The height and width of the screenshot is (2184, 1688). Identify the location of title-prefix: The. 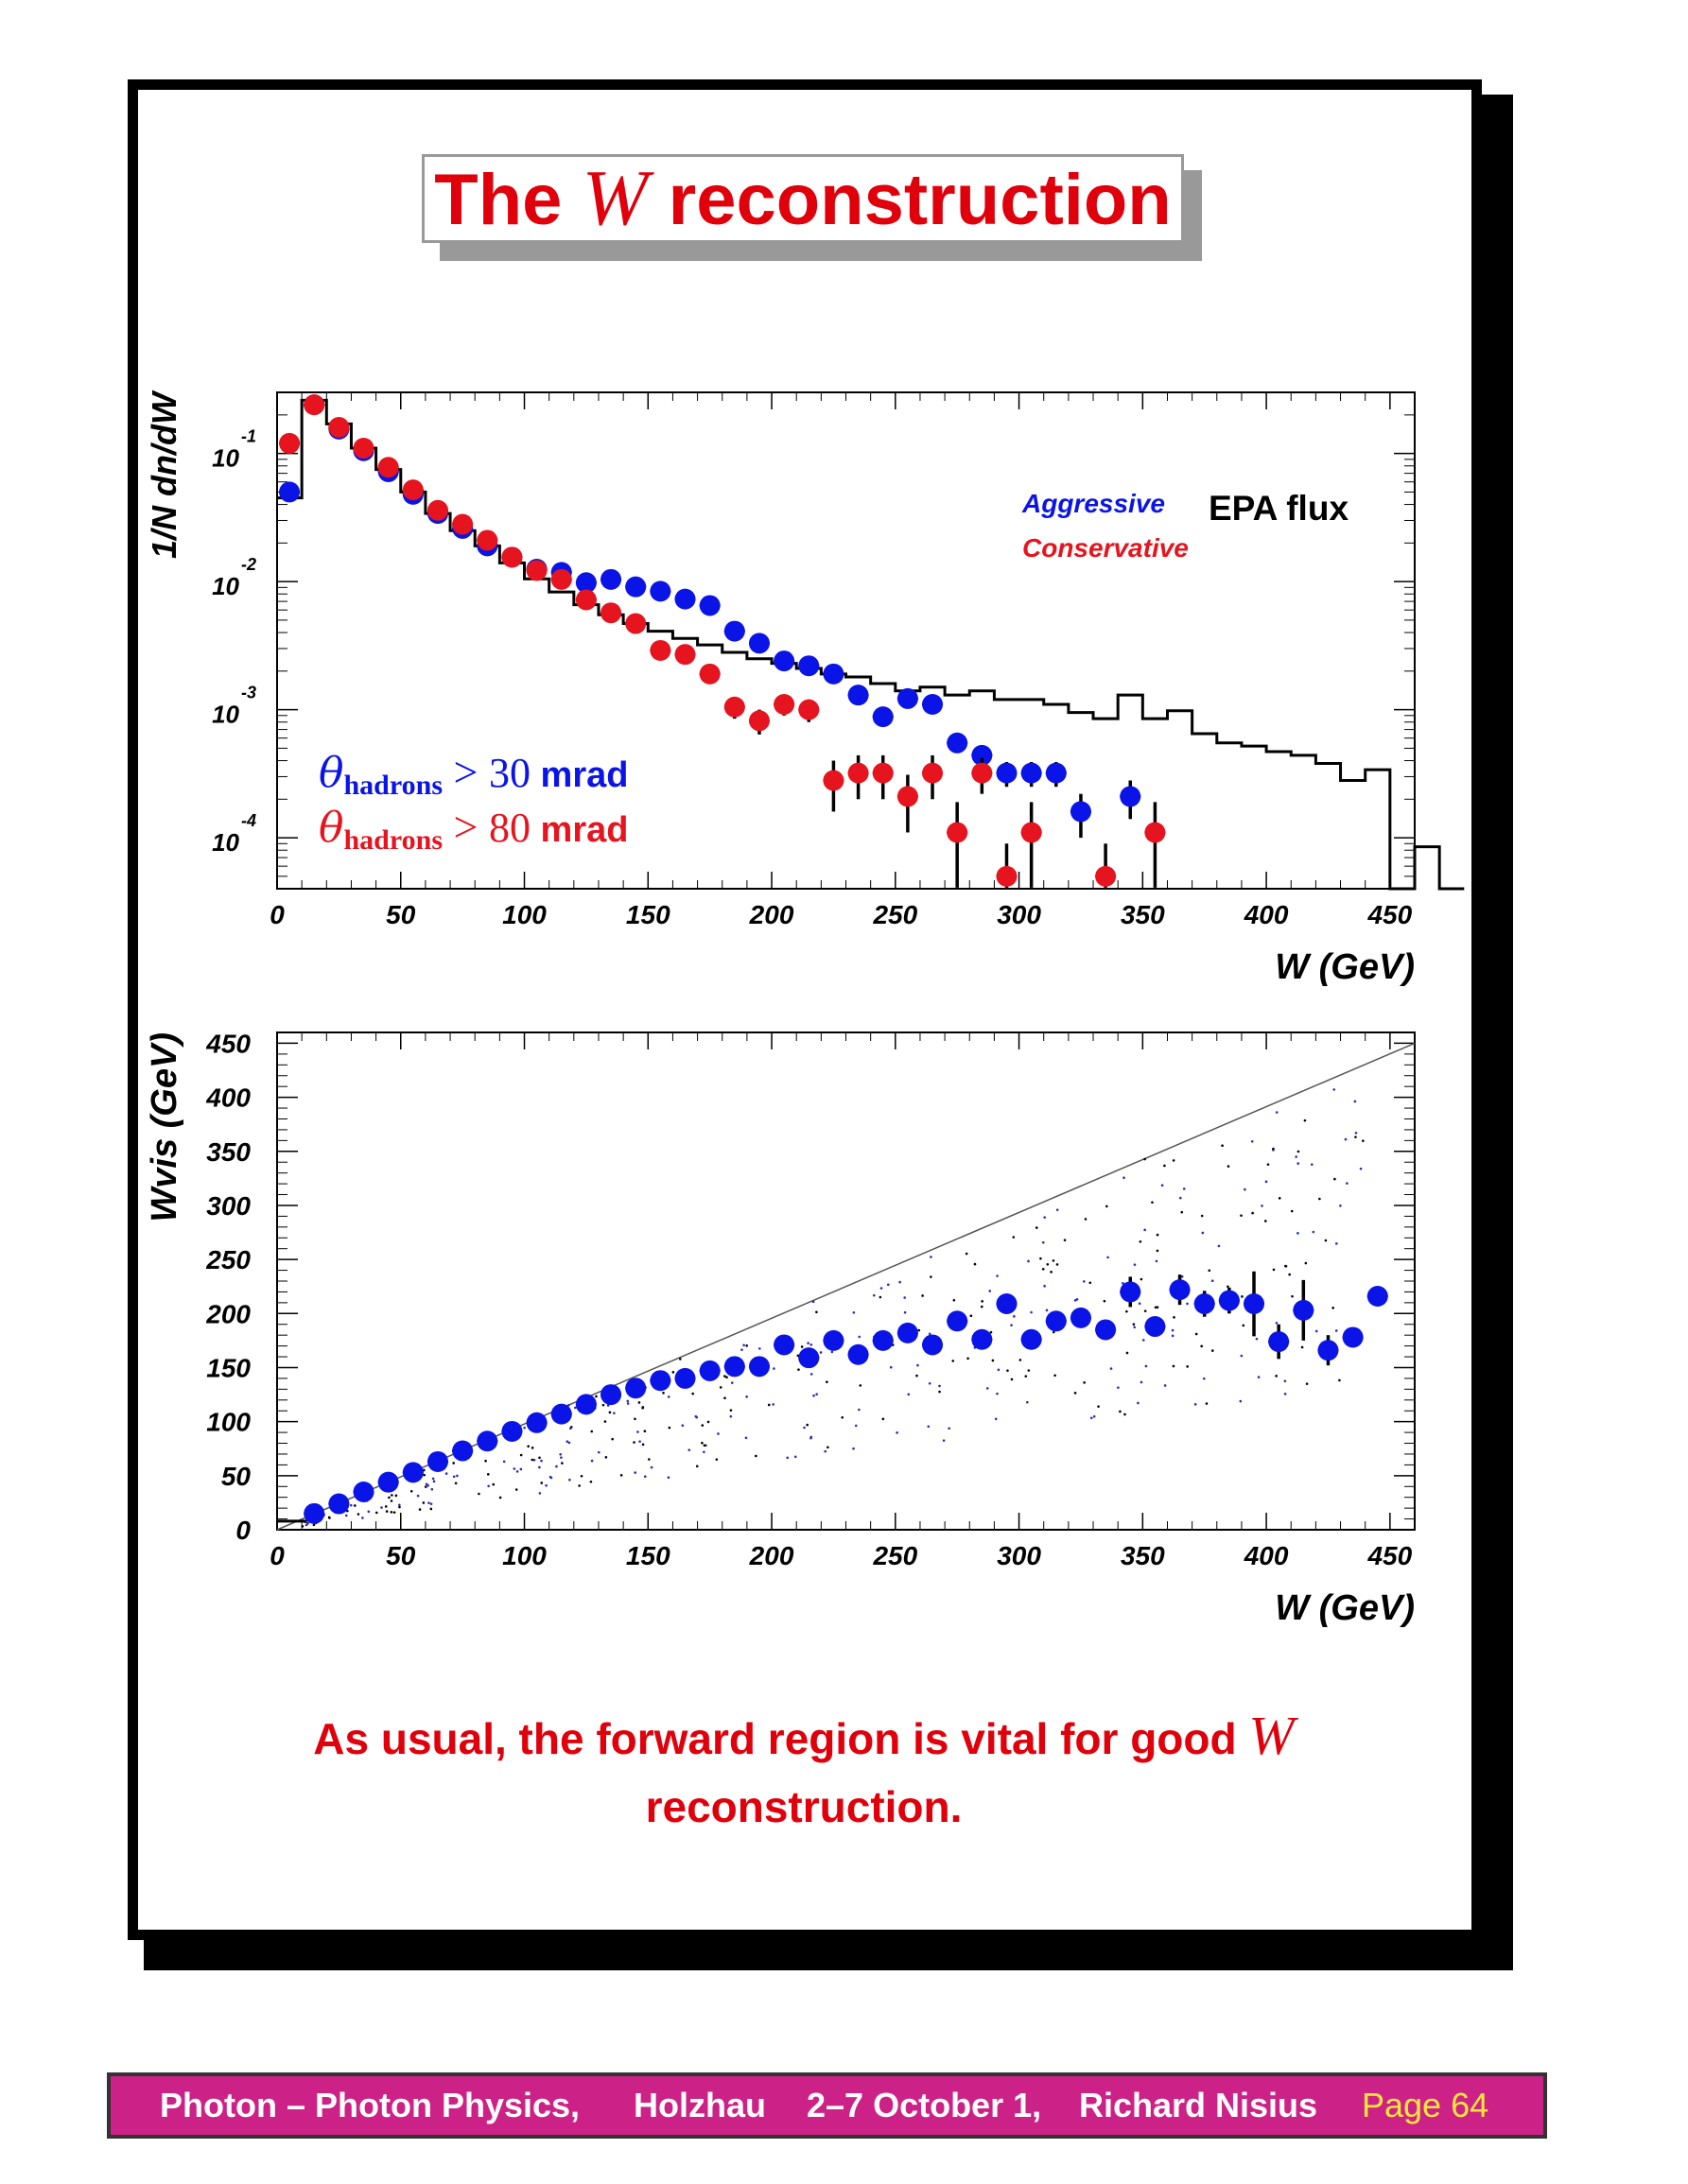
(498, 200).